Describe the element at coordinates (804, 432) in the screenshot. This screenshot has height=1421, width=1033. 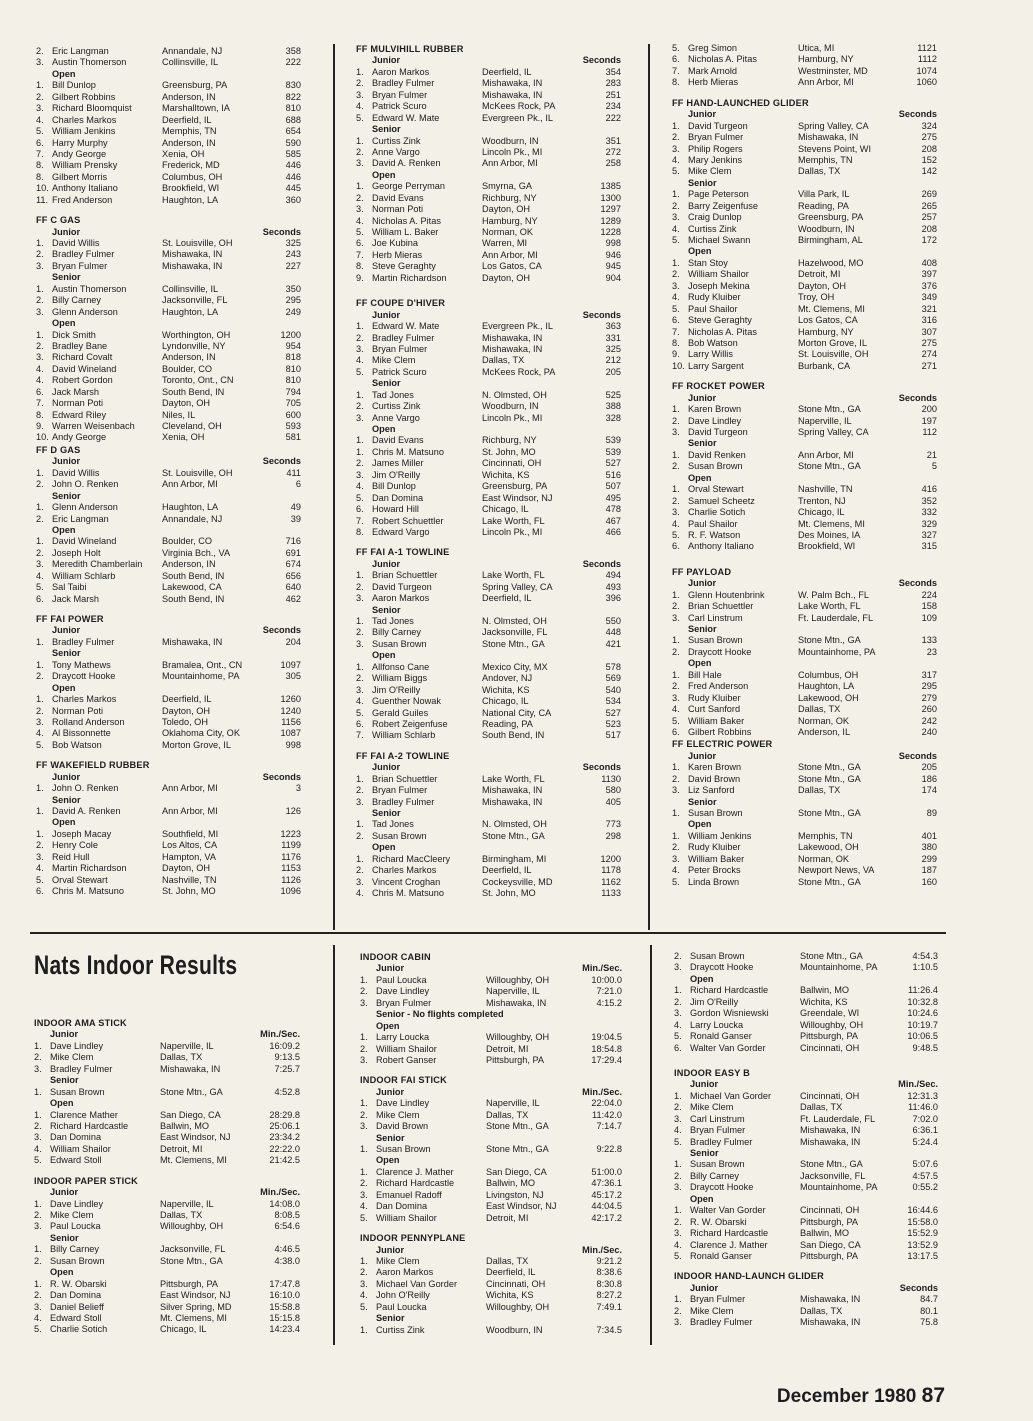
I see `result-row: 3. David Turgeon Spring Valley, CA 112` at that location.